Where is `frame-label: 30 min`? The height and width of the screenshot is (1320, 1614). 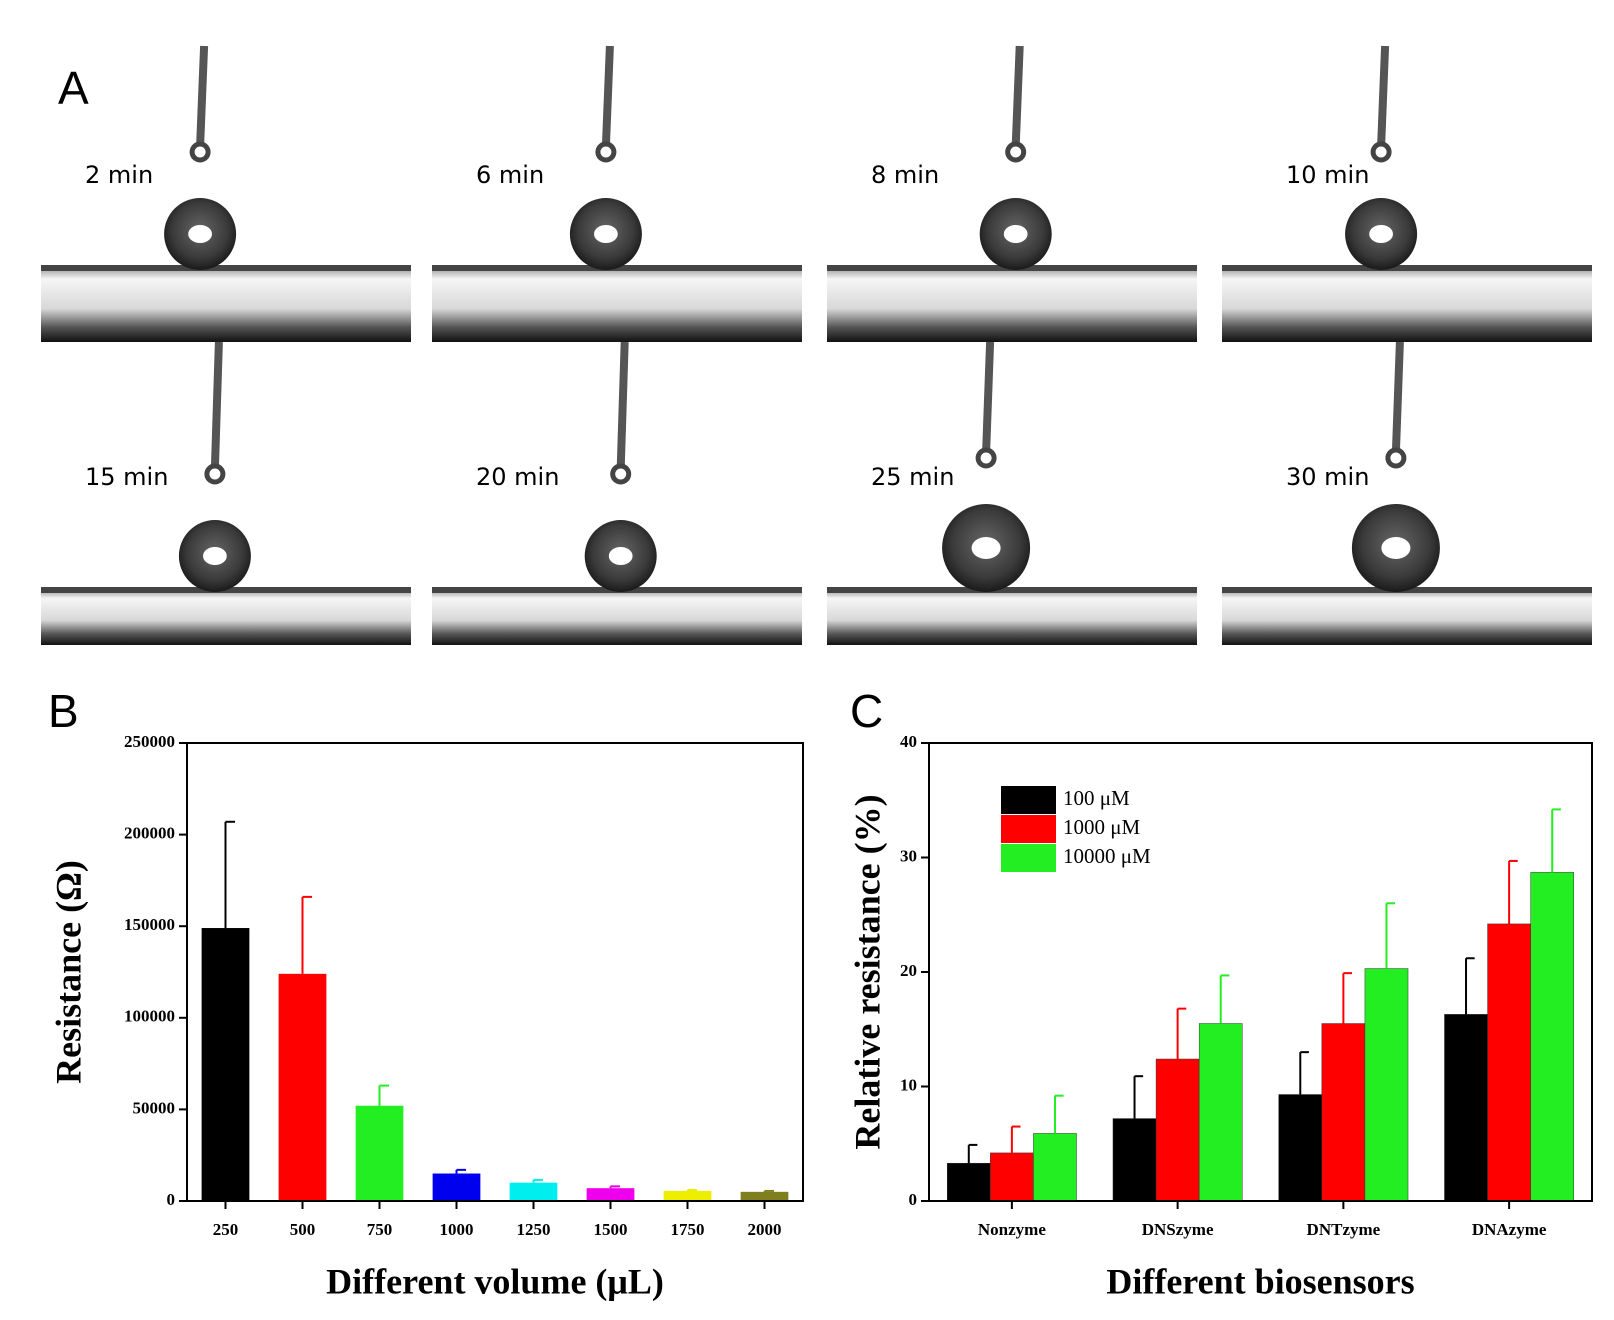 frame-label: 30 min is located at coordinates (1327, 477).